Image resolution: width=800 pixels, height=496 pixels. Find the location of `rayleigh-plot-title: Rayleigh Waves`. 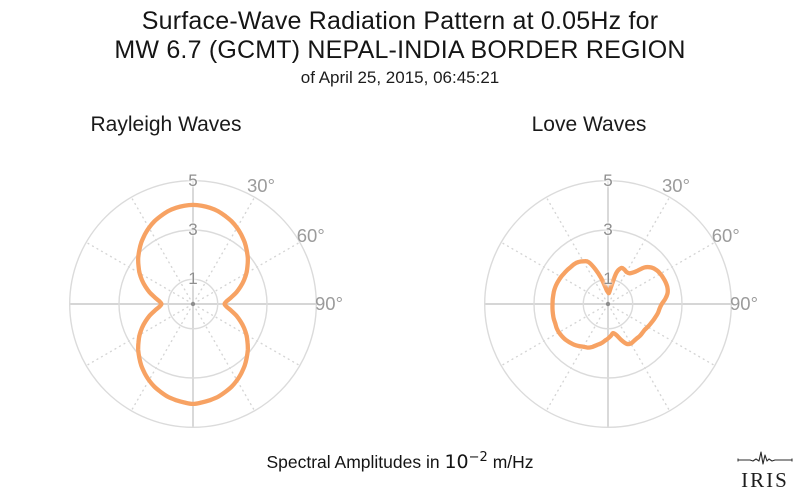

rayleigh-plot-title: Rayleigh Waves is located at coordinates (166, 124).